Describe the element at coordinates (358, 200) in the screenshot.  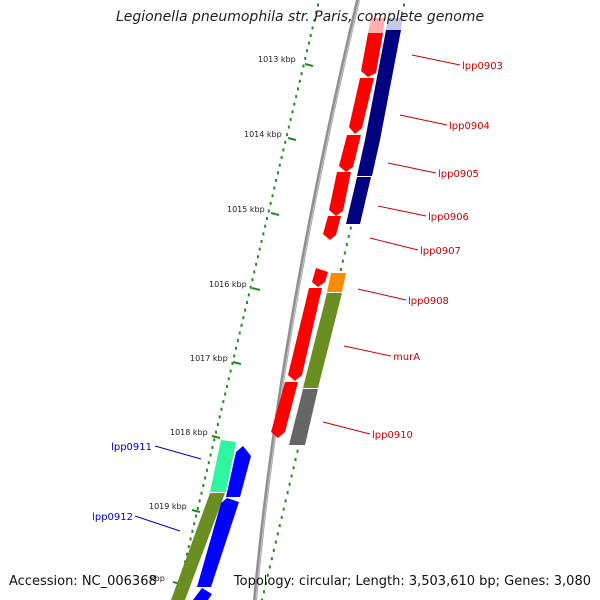
I see `cog-bar-lpp0906` at that location.